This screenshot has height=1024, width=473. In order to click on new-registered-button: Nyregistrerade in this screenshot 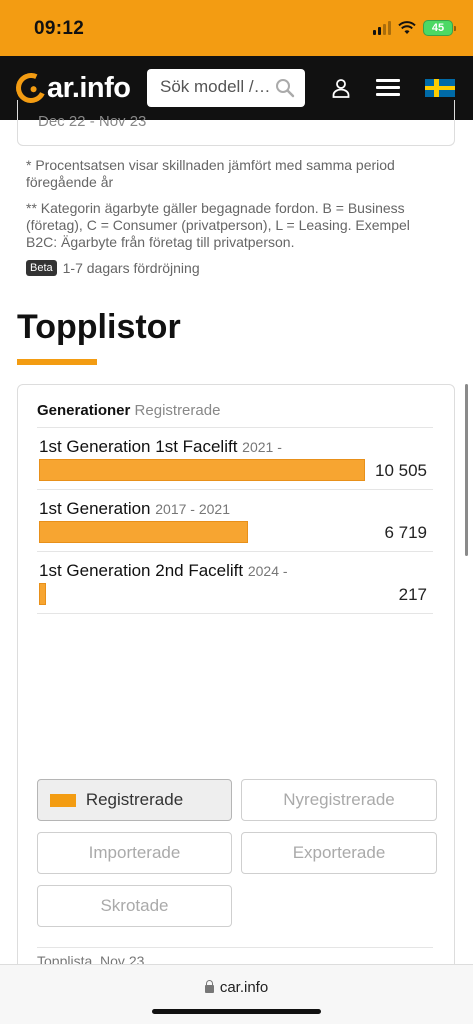, I will do `click(339, 800)`.